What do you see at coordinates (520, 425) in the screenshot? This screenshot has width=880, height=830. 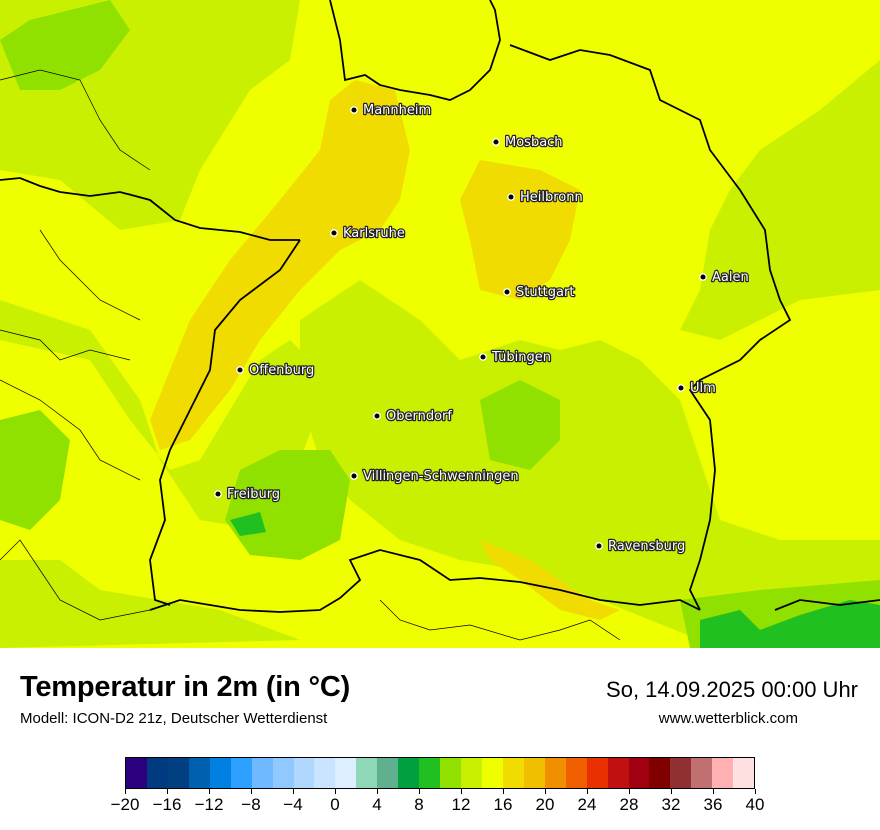 I see `temp-region-12c-central` at bounding box center [520, 425].